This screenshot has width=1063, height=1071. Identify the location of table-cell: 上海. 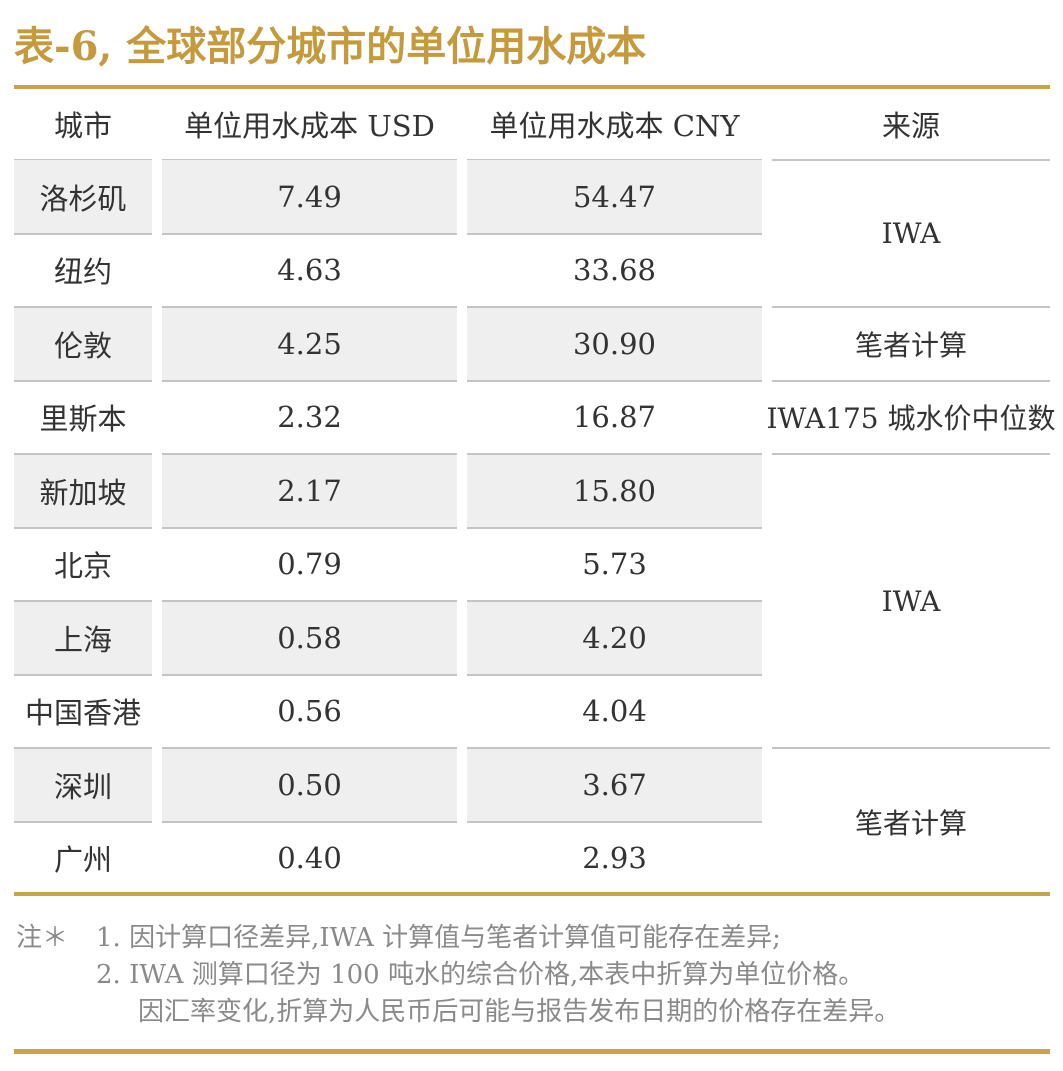
(82, 639).